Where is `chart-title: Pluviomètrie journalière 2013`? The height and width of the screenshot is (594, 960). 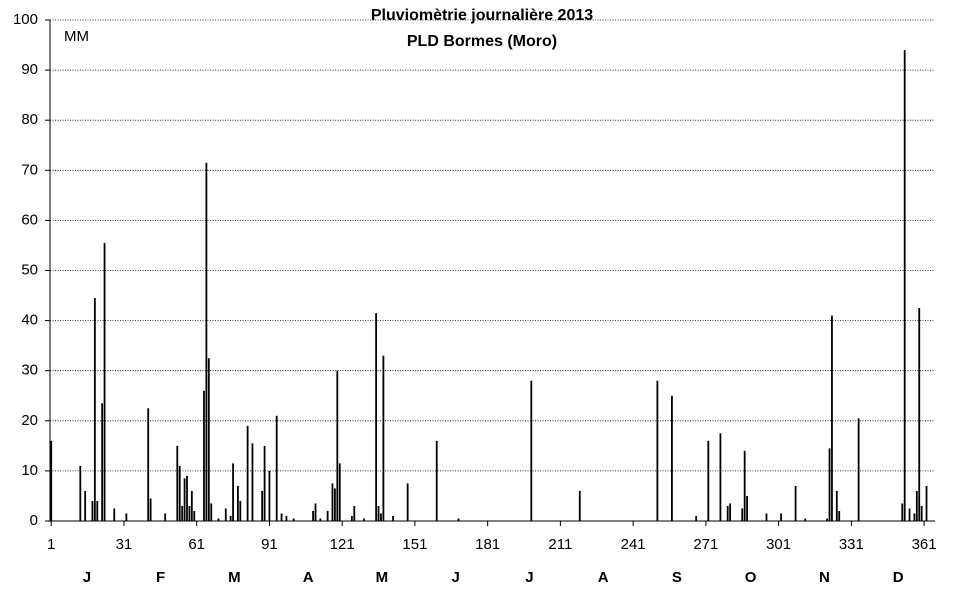
chart-title: Pluviomètrie journalière 2013 is located at coordinates (482, 15).